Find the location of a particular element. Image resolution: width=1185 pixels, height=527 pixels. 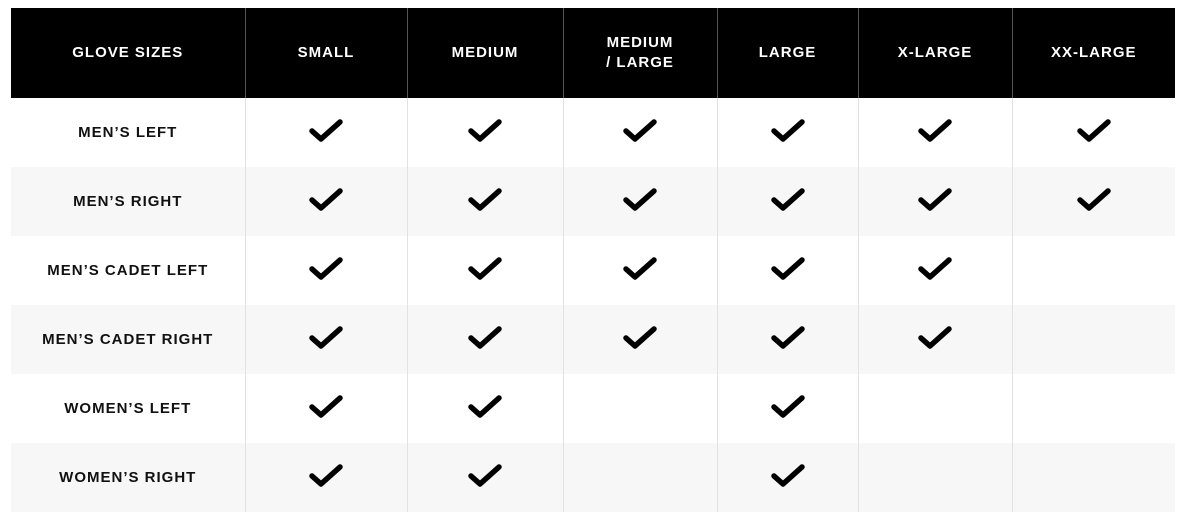

row-label: MEN’S CADET LEFT is located at coordinates (128, 270).